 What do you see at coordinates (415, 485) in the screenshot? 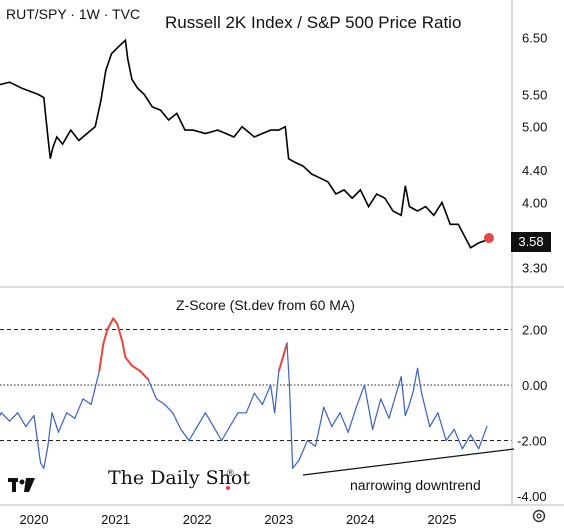
I see `trend-annotation: narrowing downtrend` at bounding box center [415, 485].